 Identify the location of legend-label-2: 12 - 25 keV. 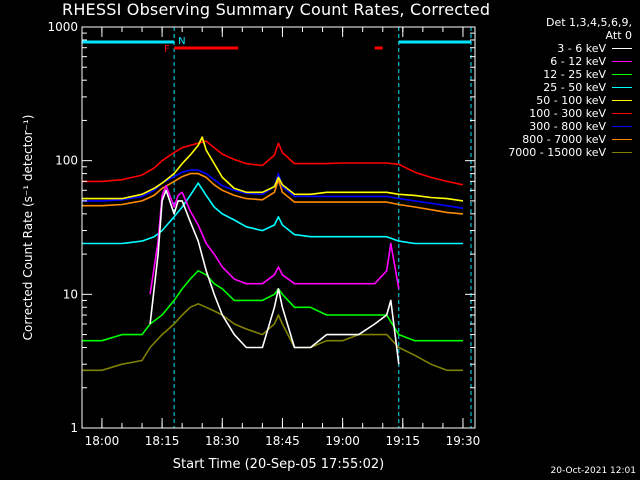
(574, 74).